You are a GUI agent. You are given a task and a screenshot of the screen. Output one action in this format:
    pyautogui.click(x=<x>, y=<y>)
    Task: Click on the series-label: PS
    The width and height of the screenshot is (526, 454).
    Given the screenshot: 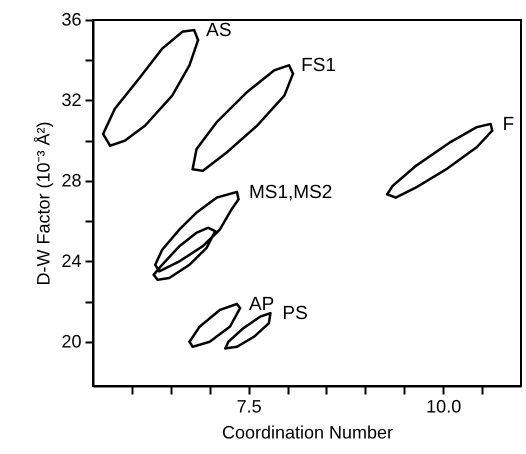 What is the action you would take?
    pyautogui.click(x=295, y=313)
    